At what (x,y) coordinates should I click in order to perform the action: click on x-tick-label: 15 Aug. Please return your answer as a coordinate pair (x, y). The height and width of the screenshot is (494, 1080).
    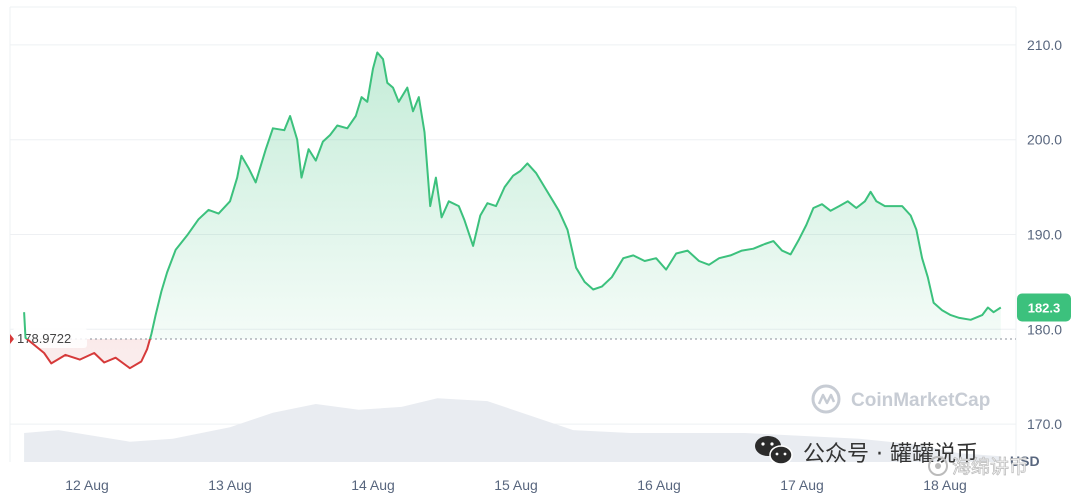
    Looking at the image, I should click on (516, 485).